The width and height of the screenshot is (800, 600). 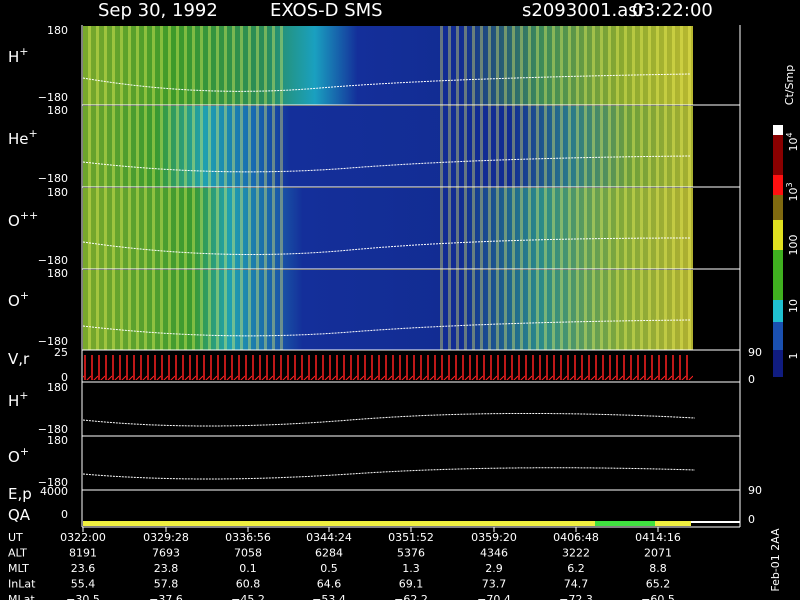 I want to click on row-label: MLT, so click(x=18, y=568).